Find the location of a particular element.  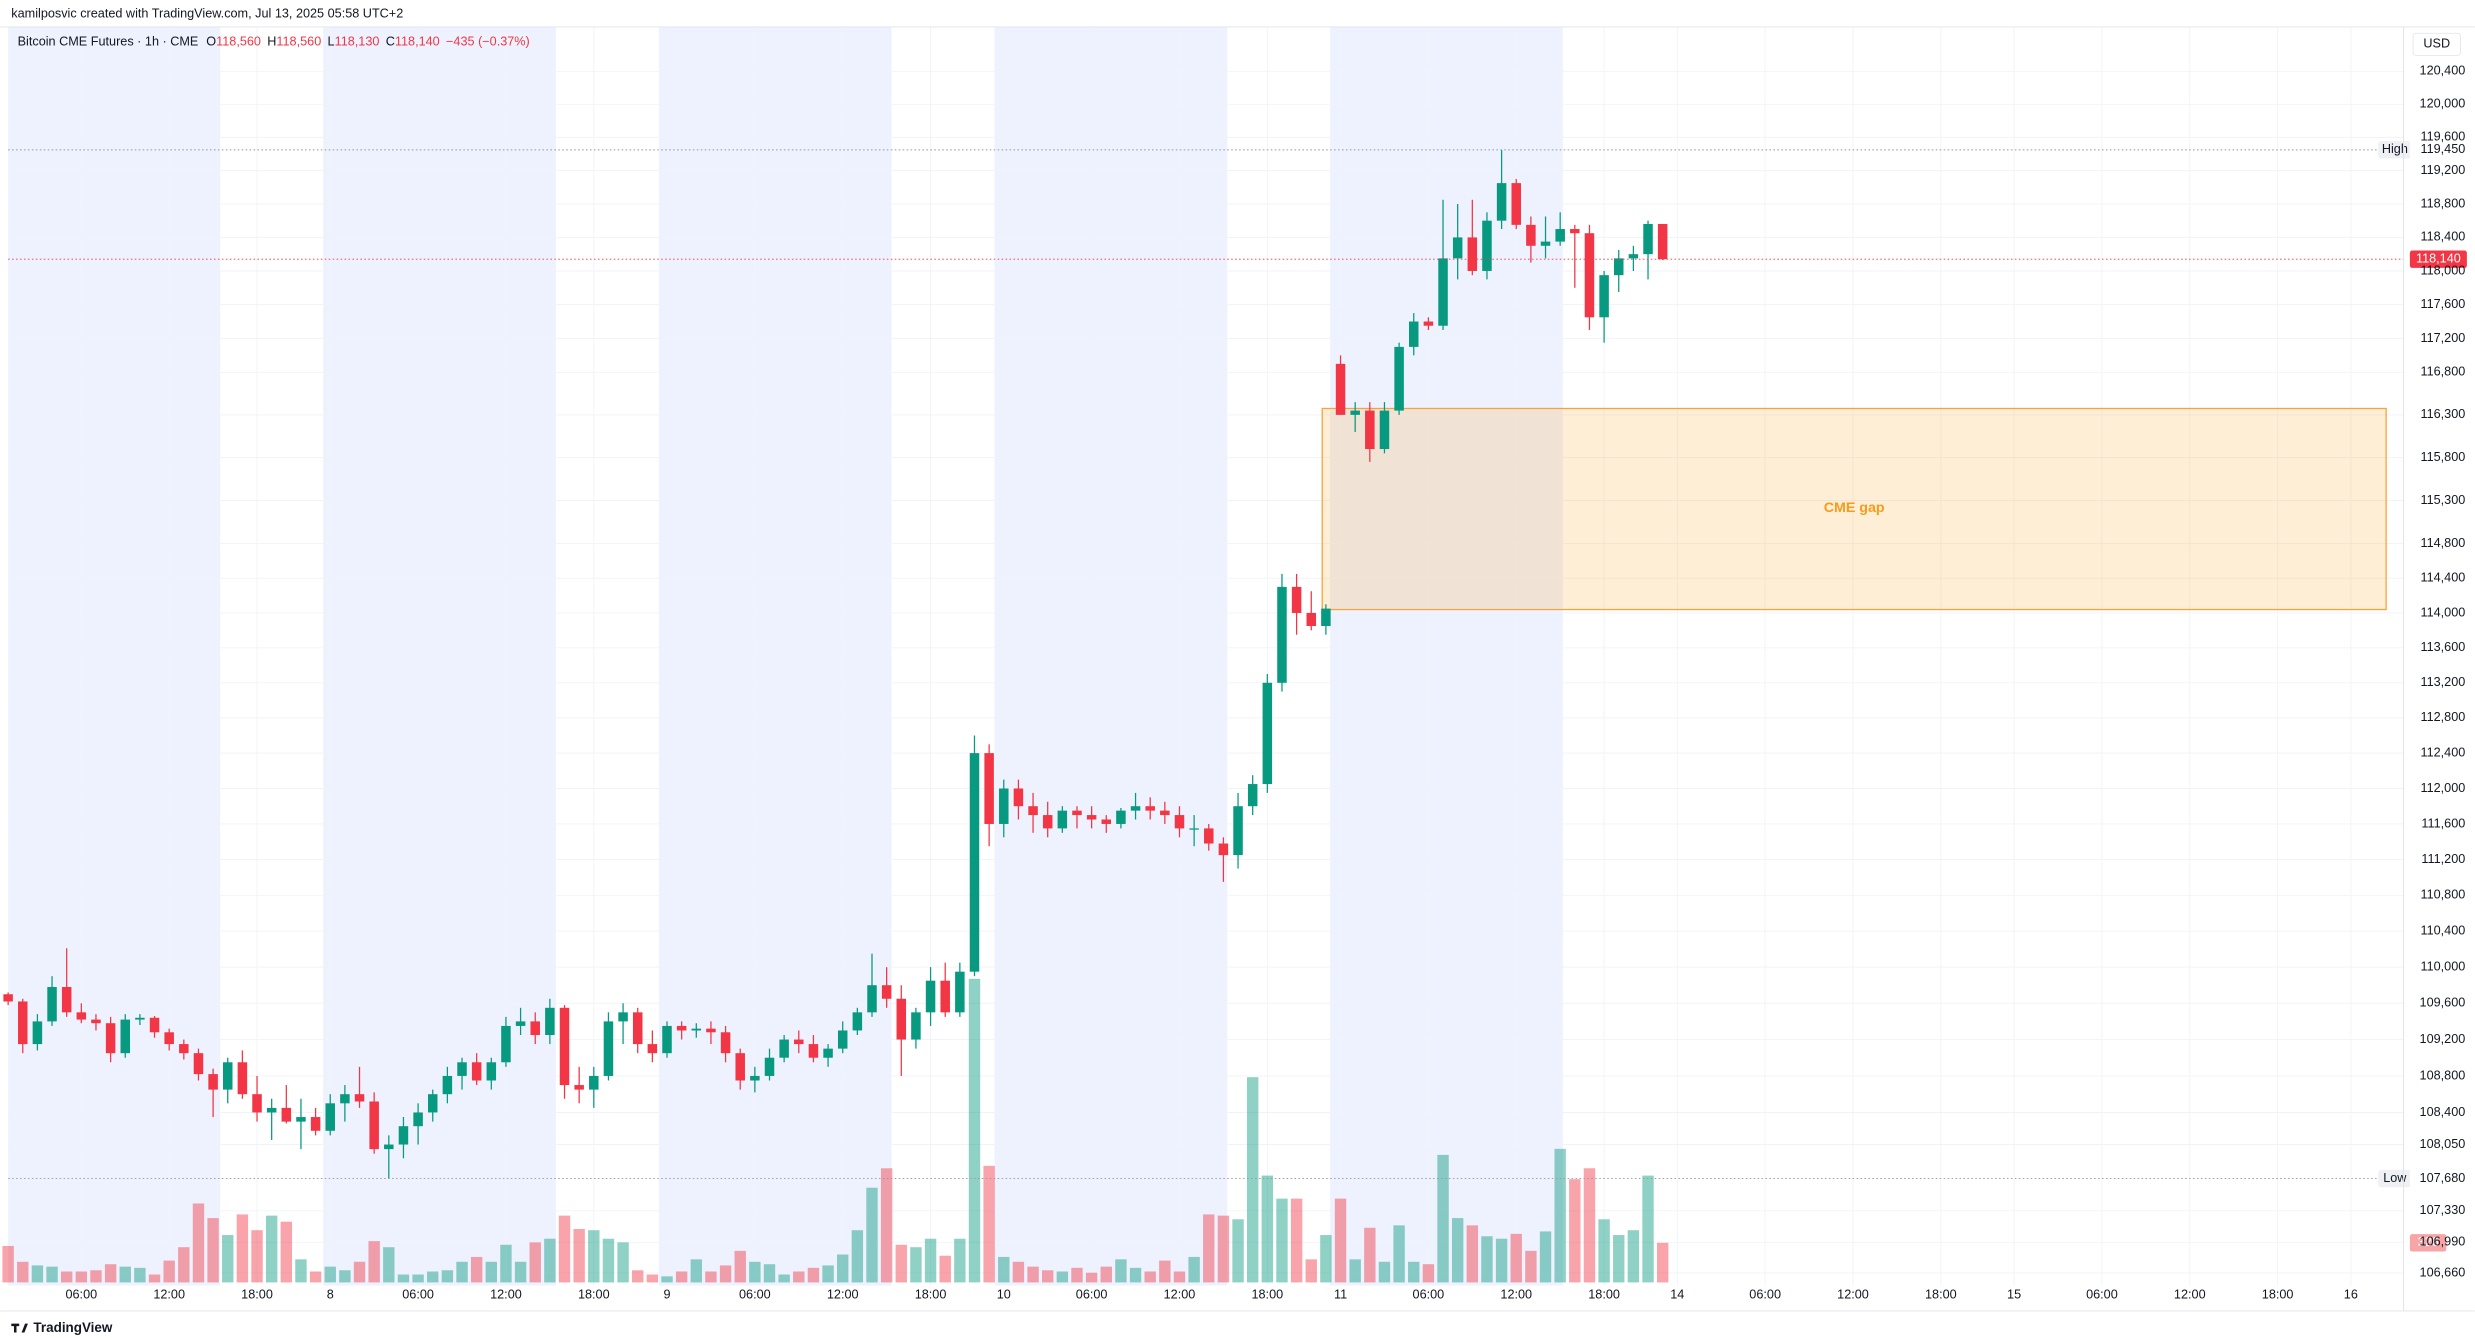

x-tick-label: 06:00 is located at coordinates (1429, 1294).